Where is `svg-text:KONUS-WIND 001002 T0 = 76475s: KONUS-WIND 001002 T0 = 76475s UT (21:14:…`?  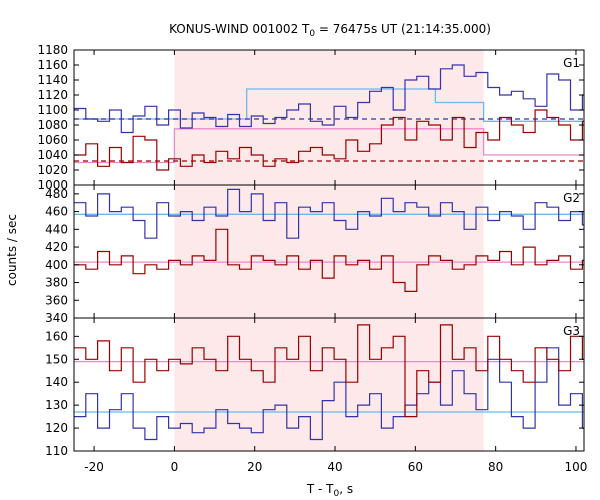 svg-text:KONUS-WIND 001002 T0 = 76475s: KONUS-WIND 001002 T0 = 76475s UT (21:14:… is located at coordinates (330, 30).